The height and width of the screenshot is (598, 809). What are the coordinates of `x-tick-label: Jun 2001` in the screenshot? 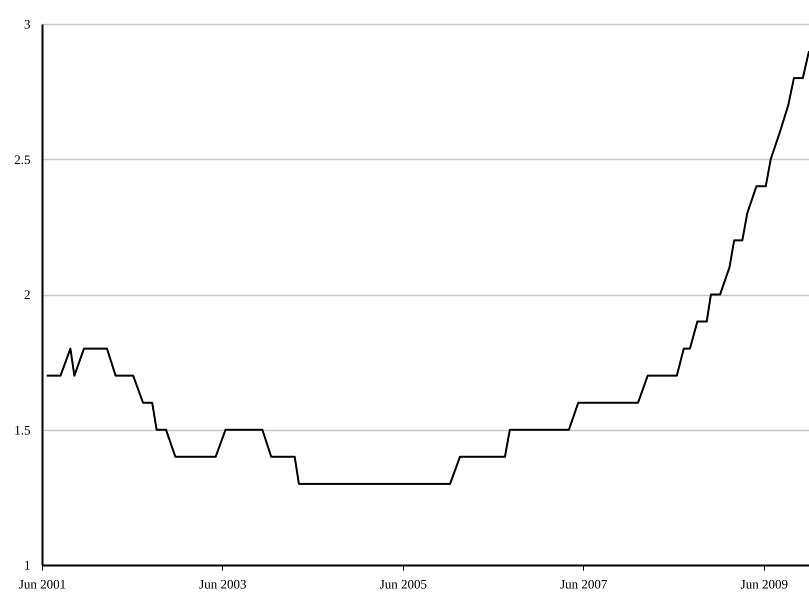 It's located at (42, 584).